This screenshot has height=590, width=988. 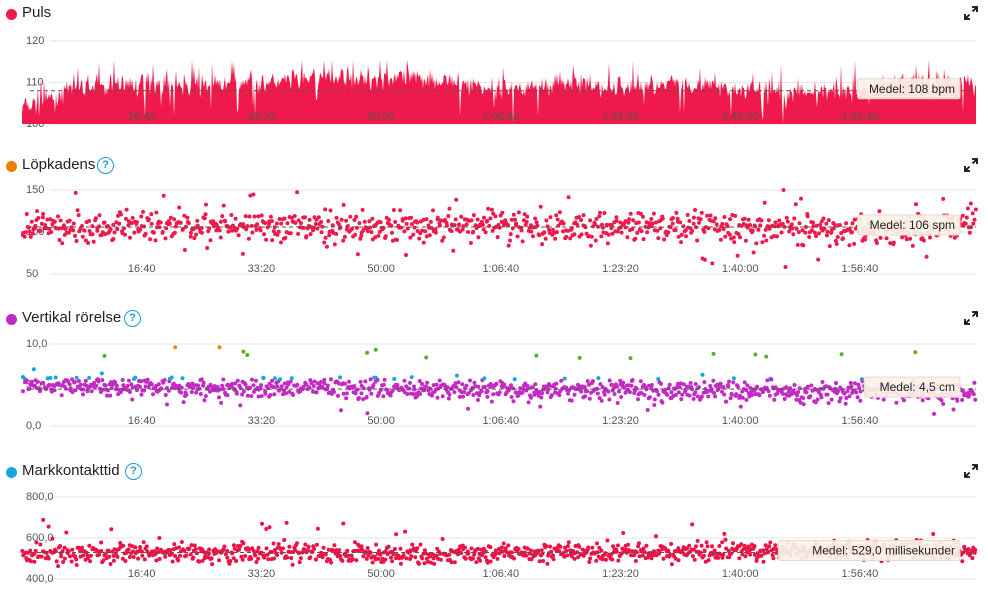 I want to click on x-tick-label: 50:00, so click(x=381, y=421).